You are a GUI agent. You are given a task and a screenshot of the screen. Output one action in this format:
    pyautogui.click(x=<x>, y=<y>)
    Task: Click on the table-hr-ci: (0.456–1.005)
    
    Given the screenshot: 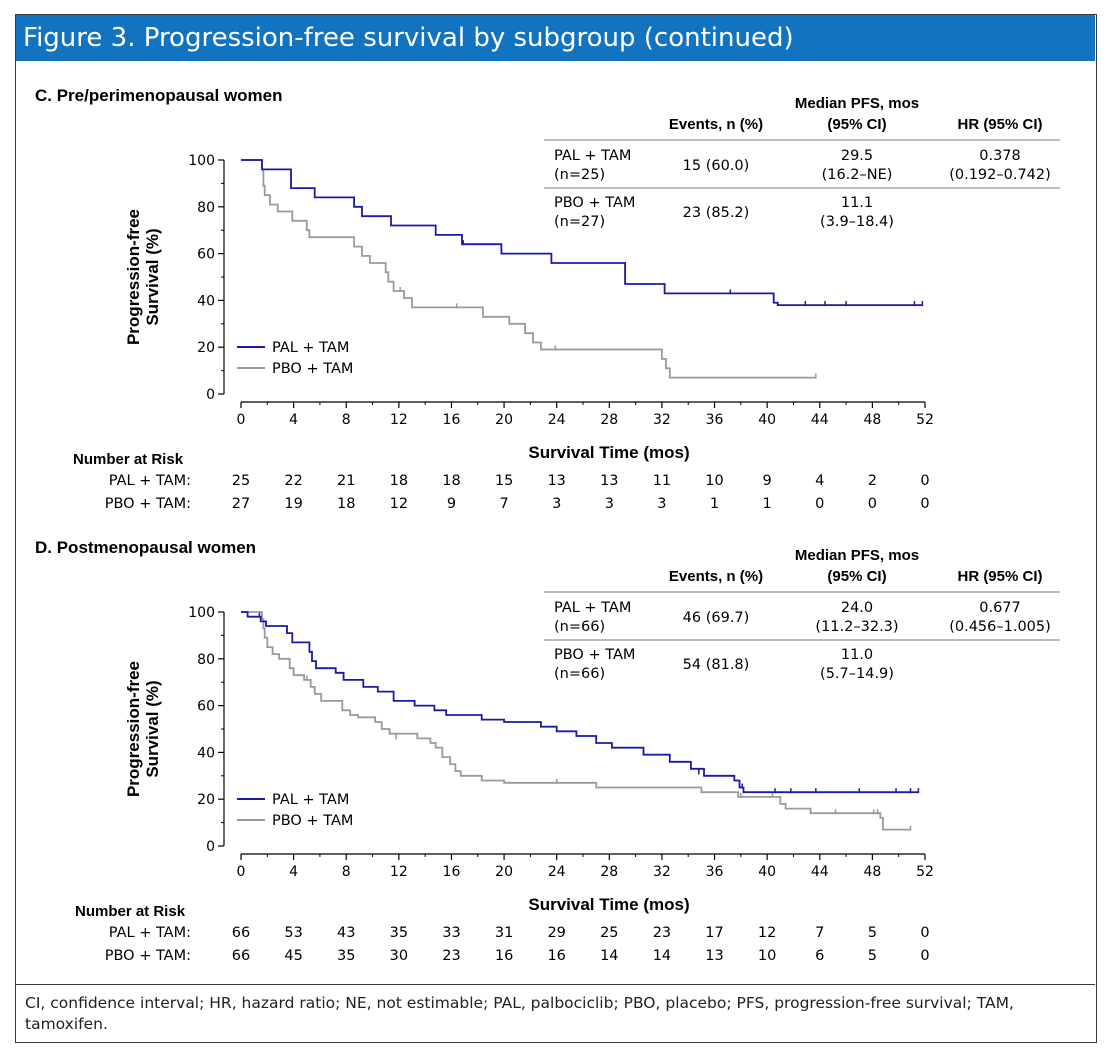 What is the action you would take?
    pyautogui.click(x=1000, y=627)
    